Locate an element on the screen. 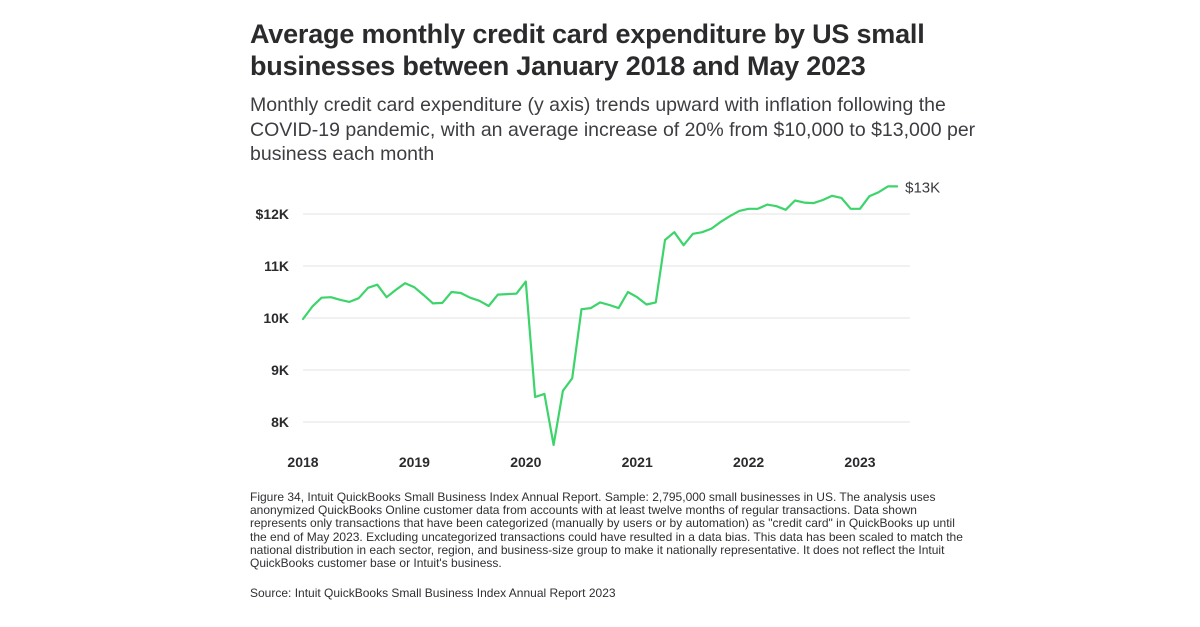 This screenshot has height=627, width=1200. y-axis-labels: 8K 9K 10K 11K $12K is located at coordinates (272, 318).